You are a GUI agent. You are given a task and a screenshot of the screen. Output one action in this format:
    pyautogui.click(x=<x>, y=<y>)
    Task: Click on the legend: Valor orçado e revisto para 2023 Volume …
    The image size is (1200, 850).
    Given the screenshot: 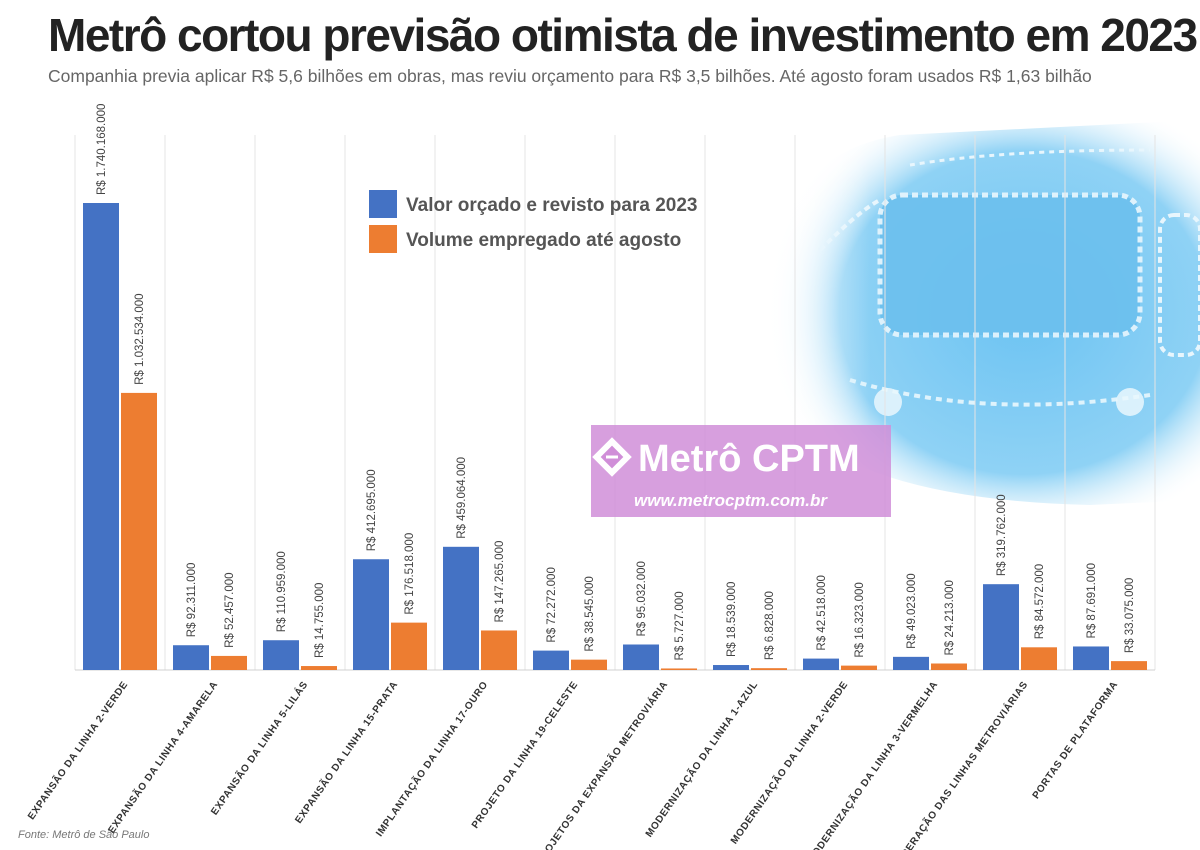 What is the action you would take?
    pyautogui.click(x=533, y=221)
    